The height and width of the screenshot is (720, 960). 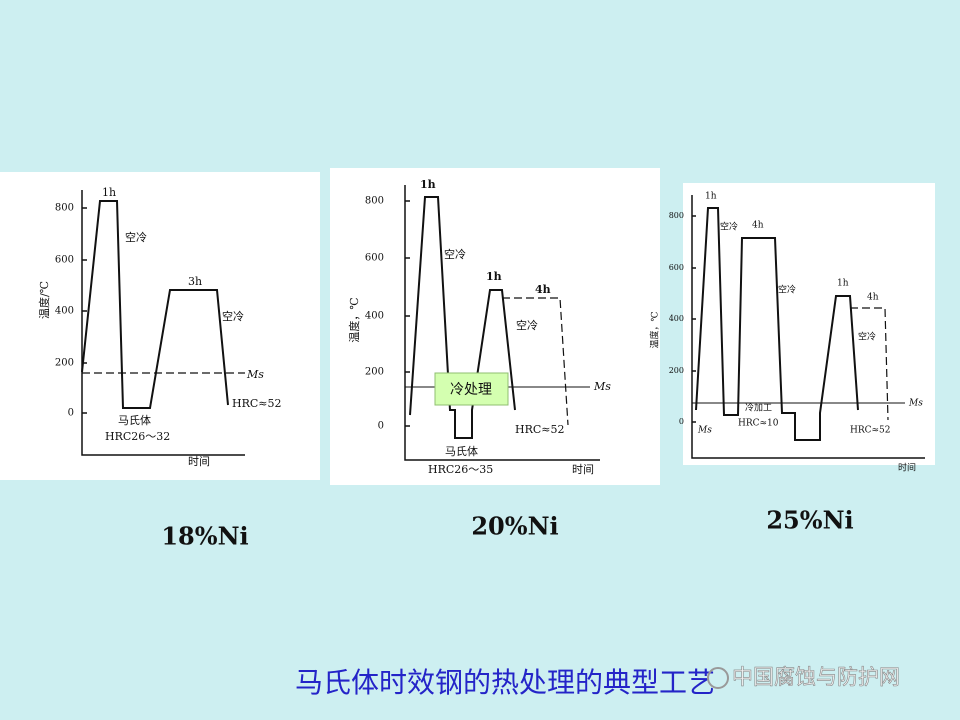 What do you see at coordinates (44, 300) in the screenshot?
I see `y-axis-label: 温度/℃` at bounding box center [44, 300].